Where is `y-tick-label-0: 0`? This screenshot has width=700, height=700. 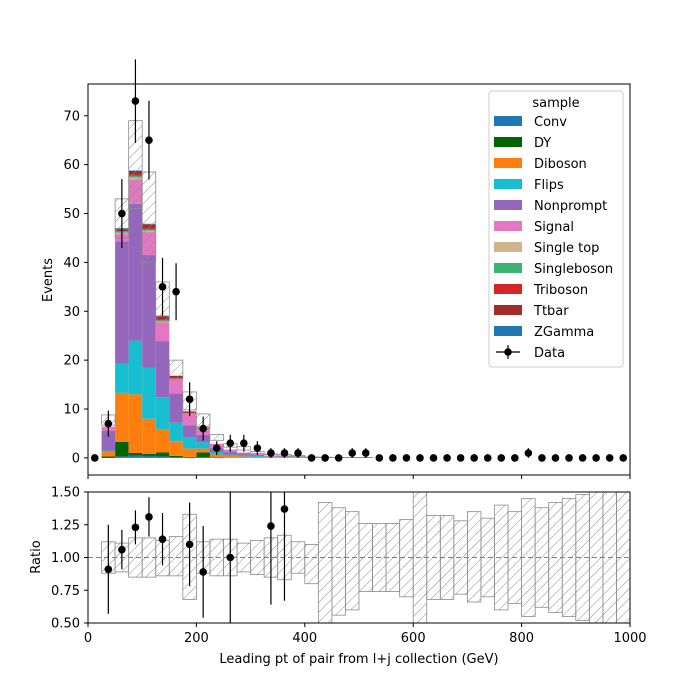 y-tick-label-0: 0 is located at coordinates (76, 458).